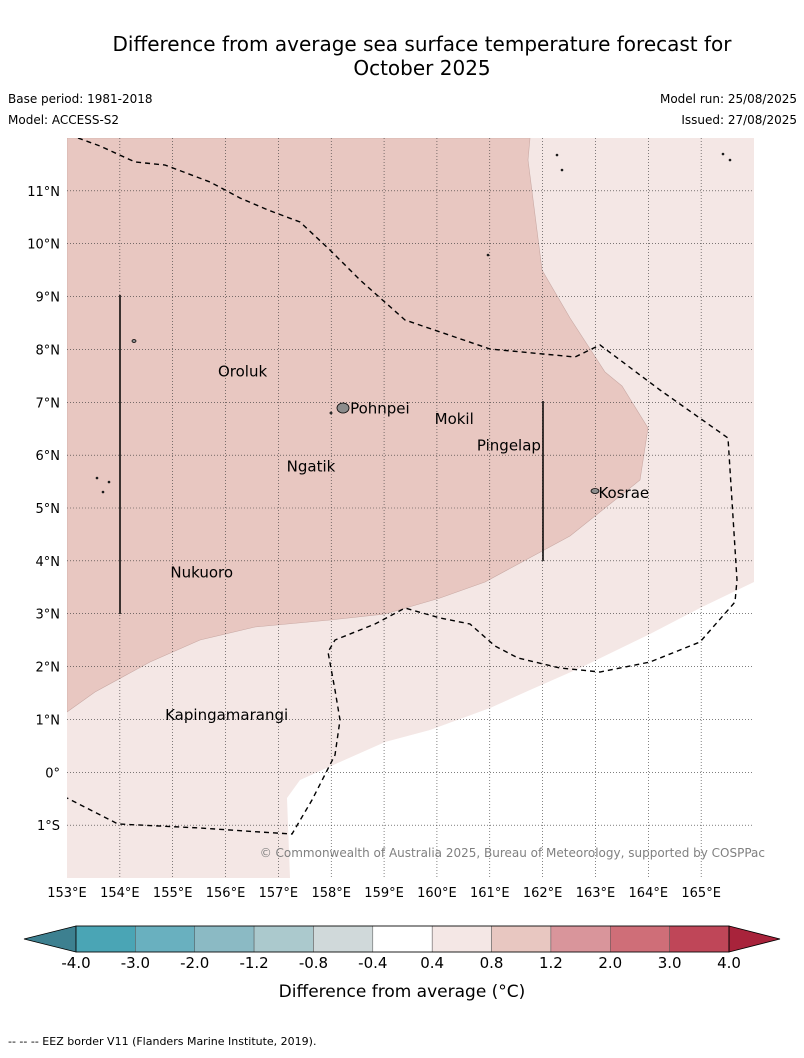 Image resolution: width=804 pixels, height=1058 pixels. I want to click on lat-tick-label: 11°N, so click(43, 192).